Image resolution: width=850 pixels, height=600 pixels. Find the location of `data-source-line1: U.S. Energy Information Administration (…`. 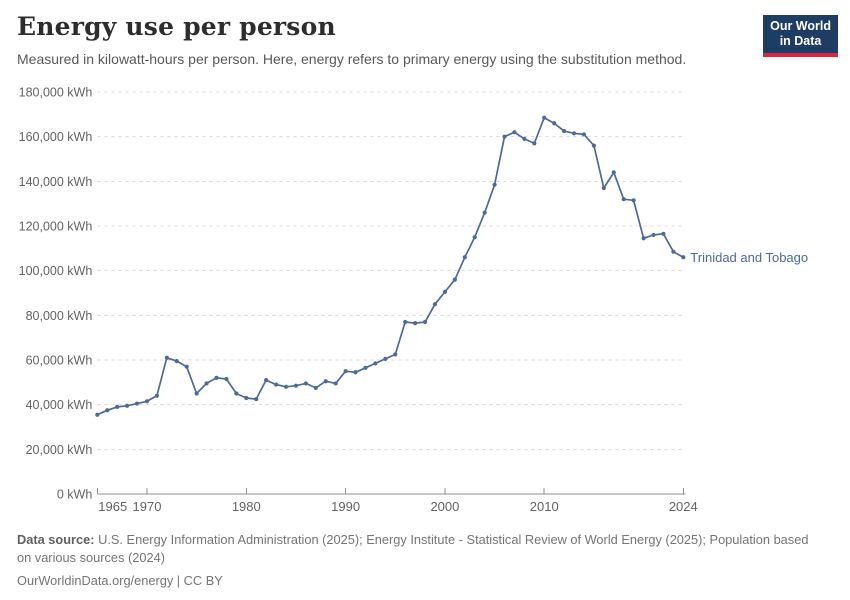

data-source-line1: U.S. Energy Information Administration (… is located at coordinates (453, 539).